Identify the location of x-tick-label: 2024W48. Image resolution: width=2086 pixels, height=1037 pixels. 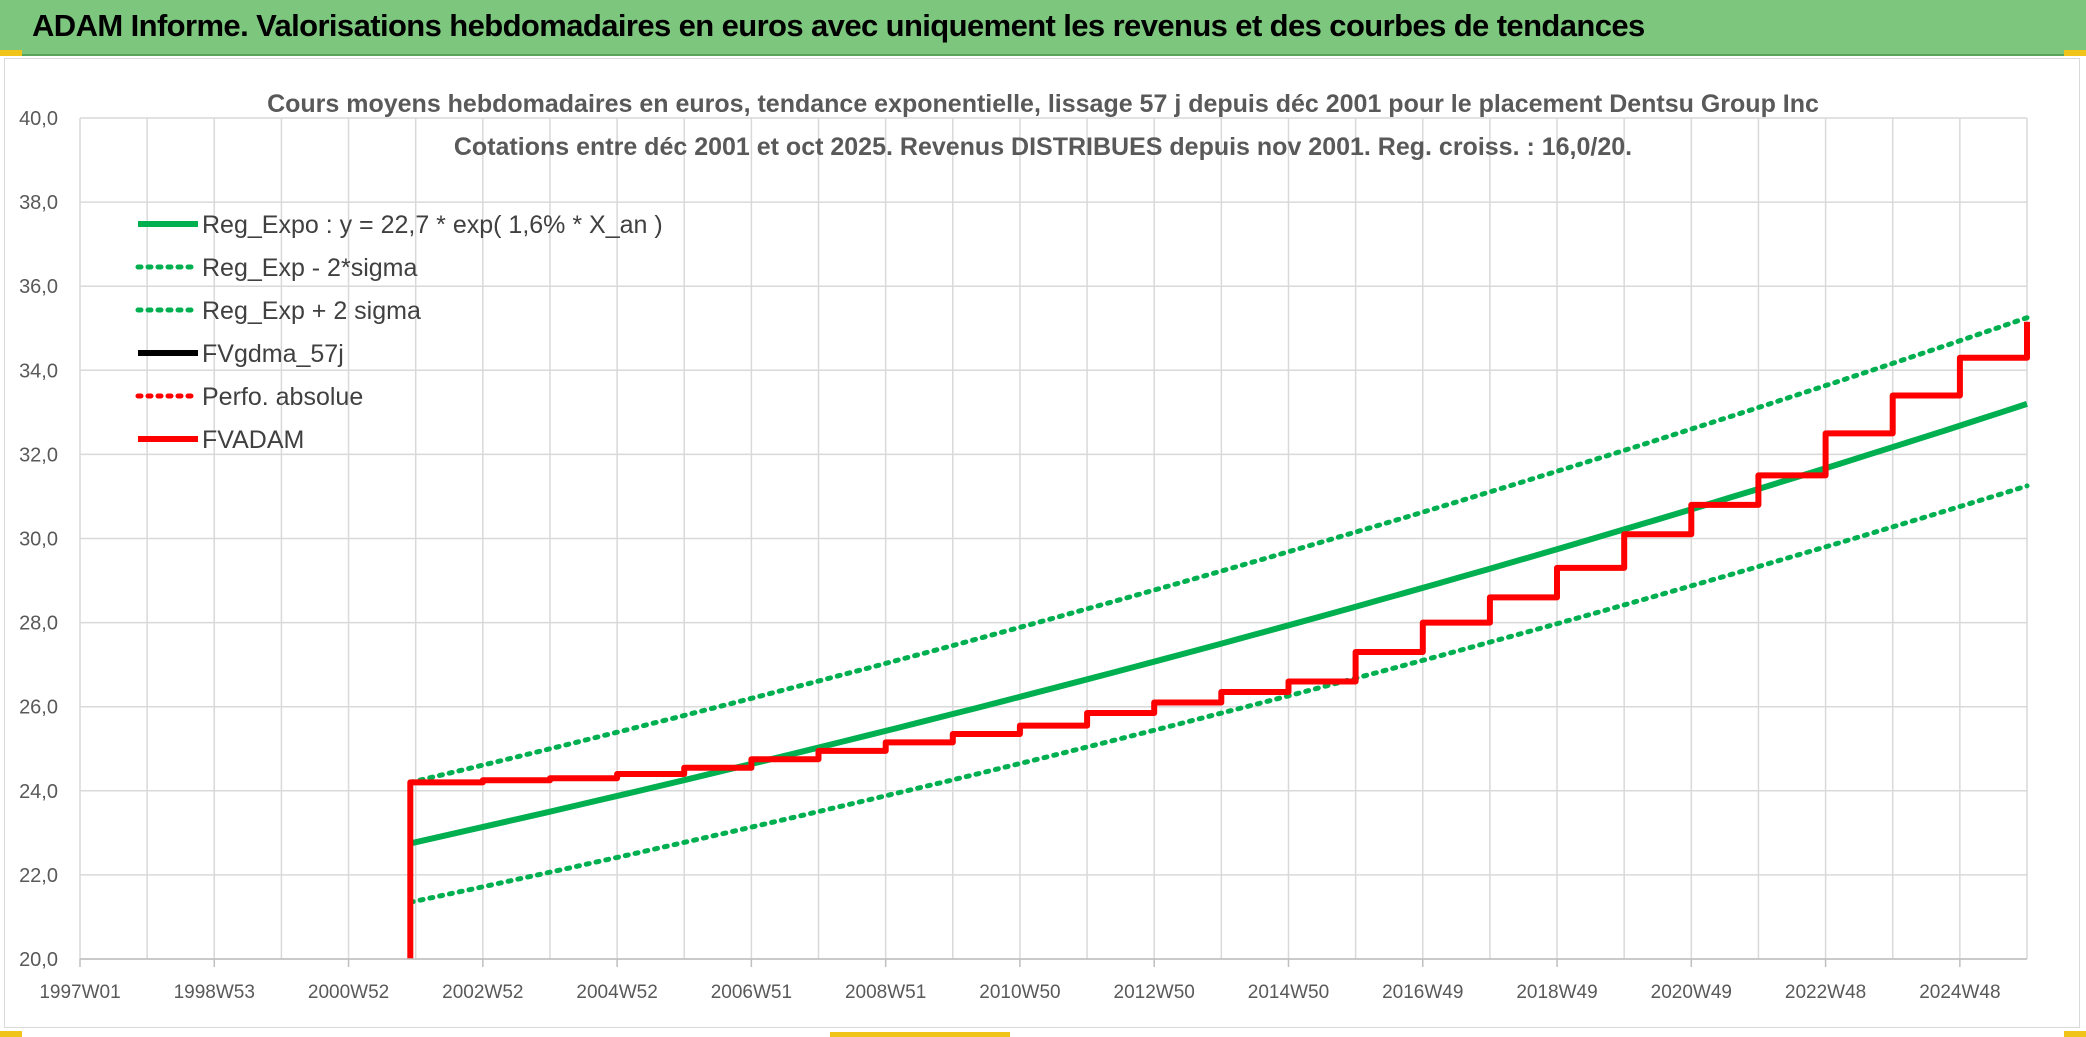
(1959, 992).